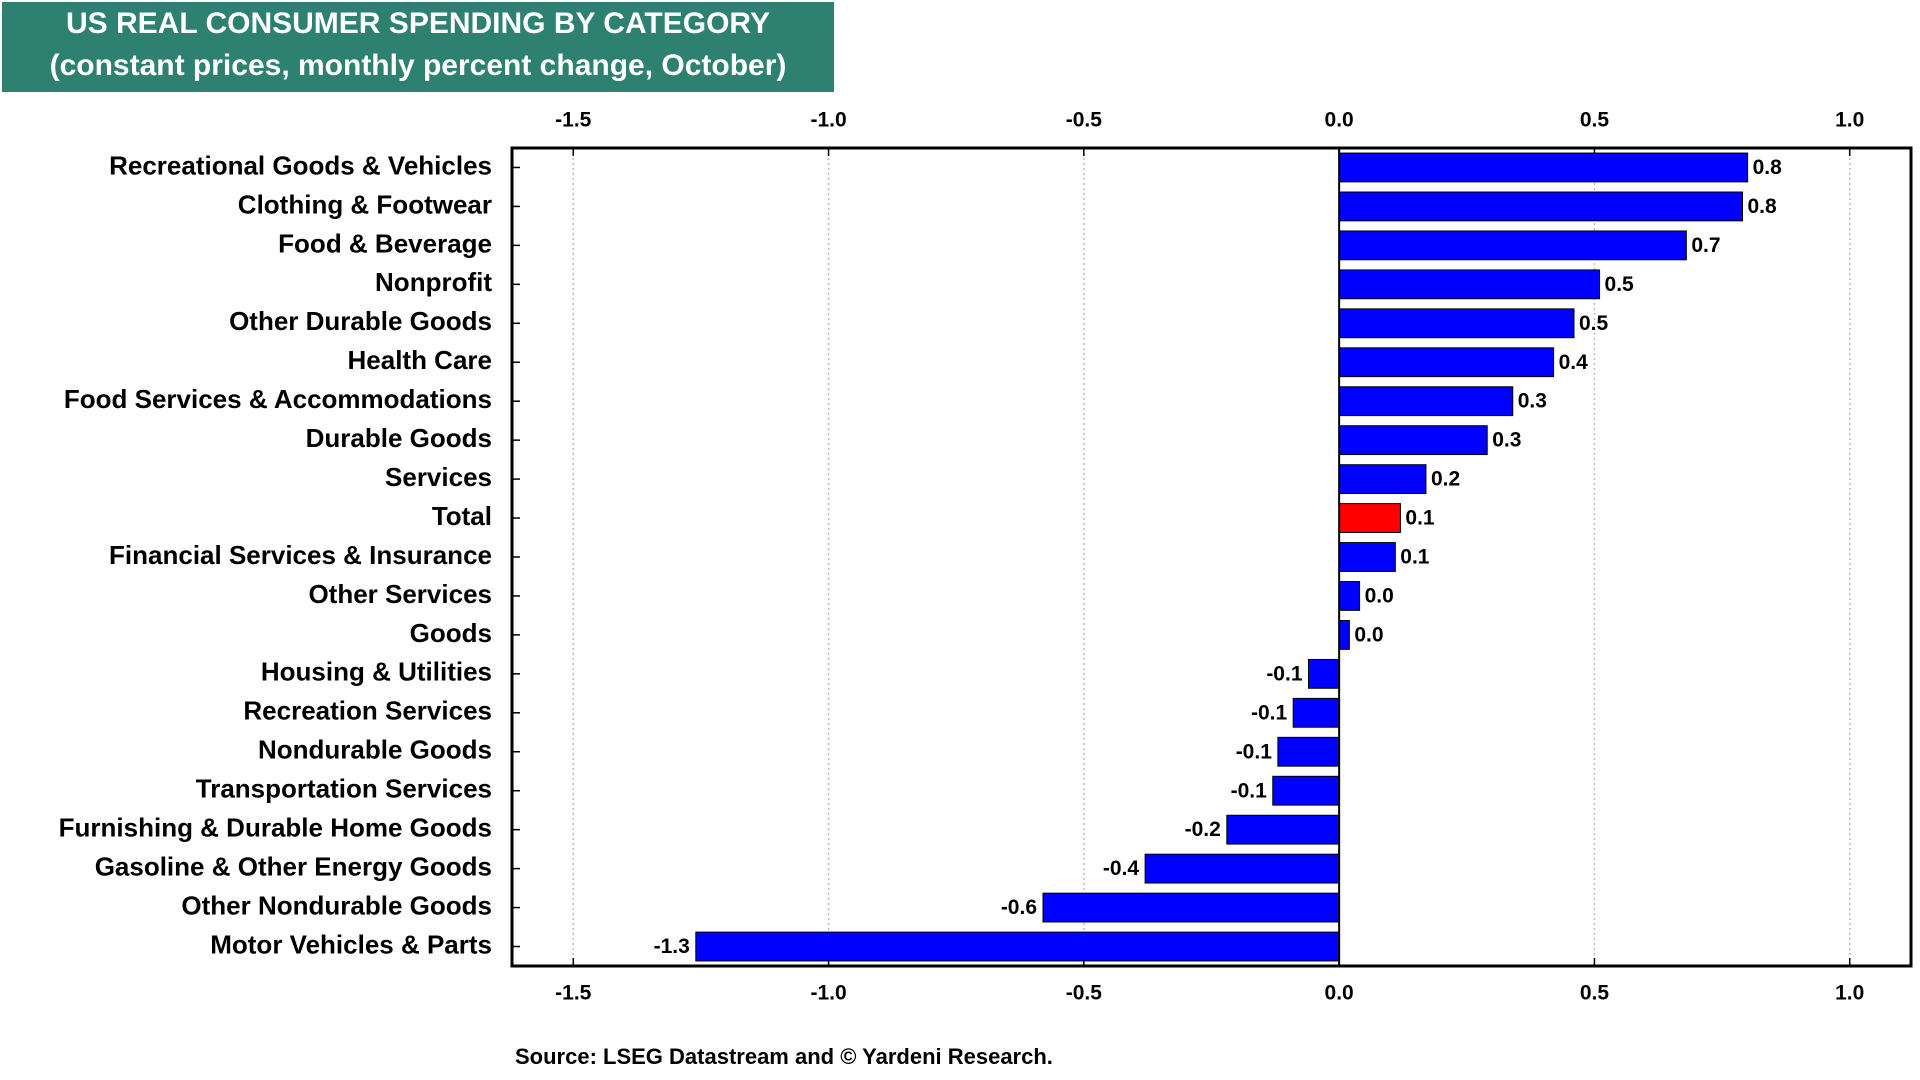 This screenshot has height=1080, width=1920. I want to click on value-label: 0.4, so click(1574, 362).